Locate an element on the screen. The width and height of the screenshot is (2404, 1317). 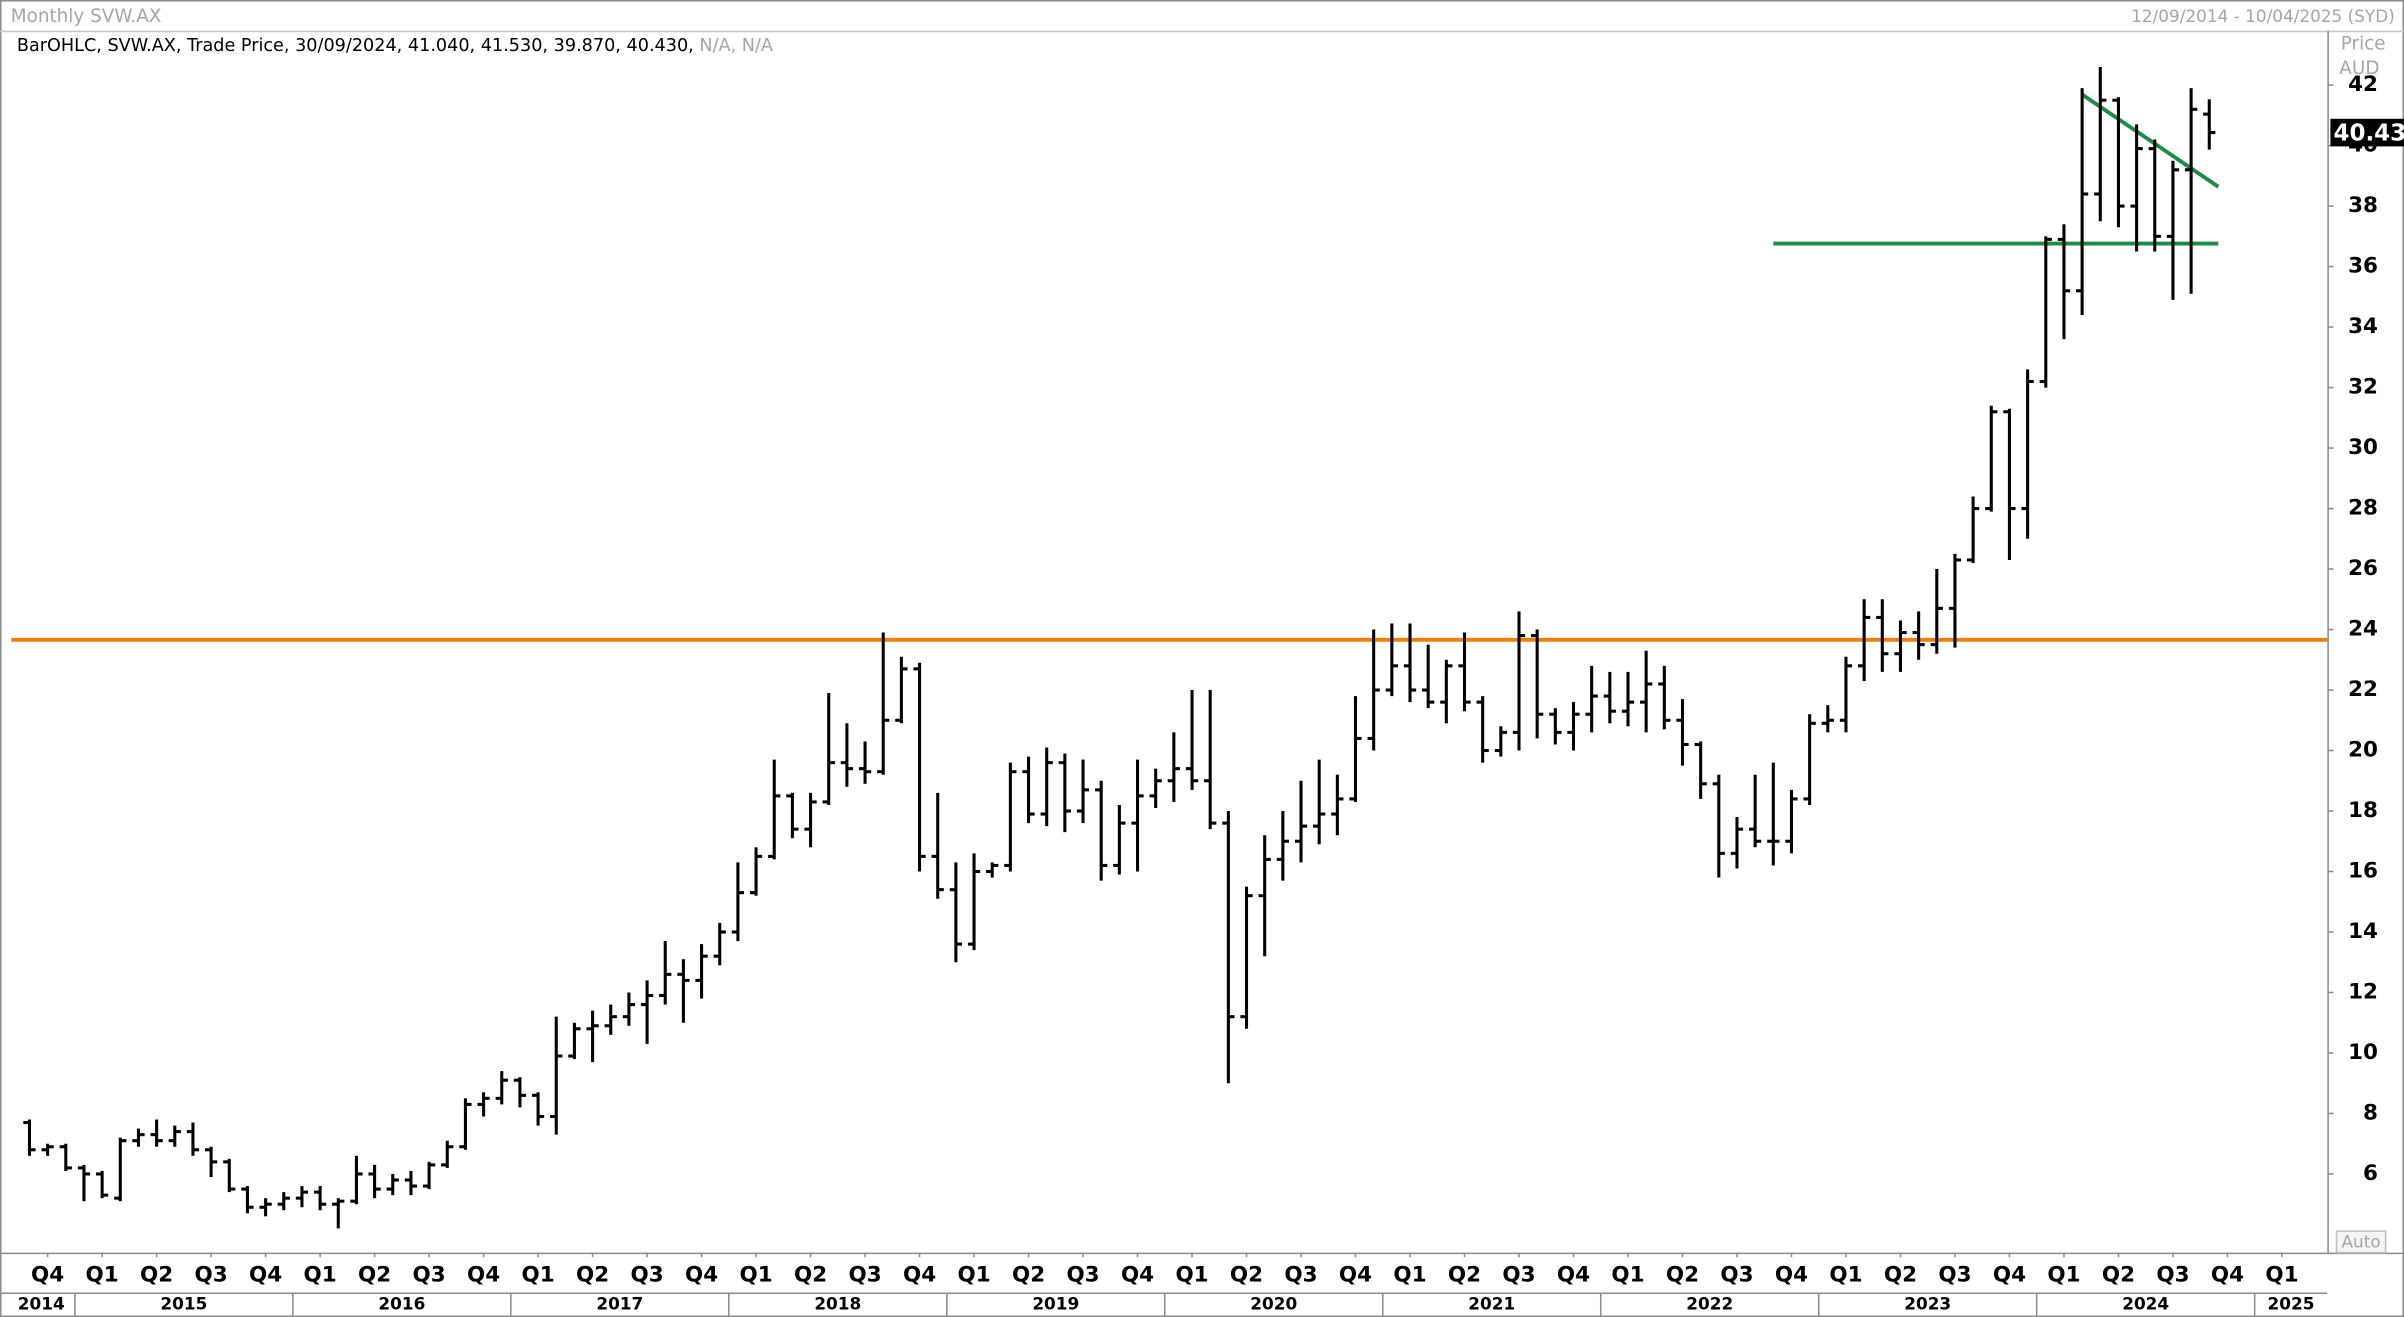
auto-button: Auto is located at coordinates (2361, 1242).